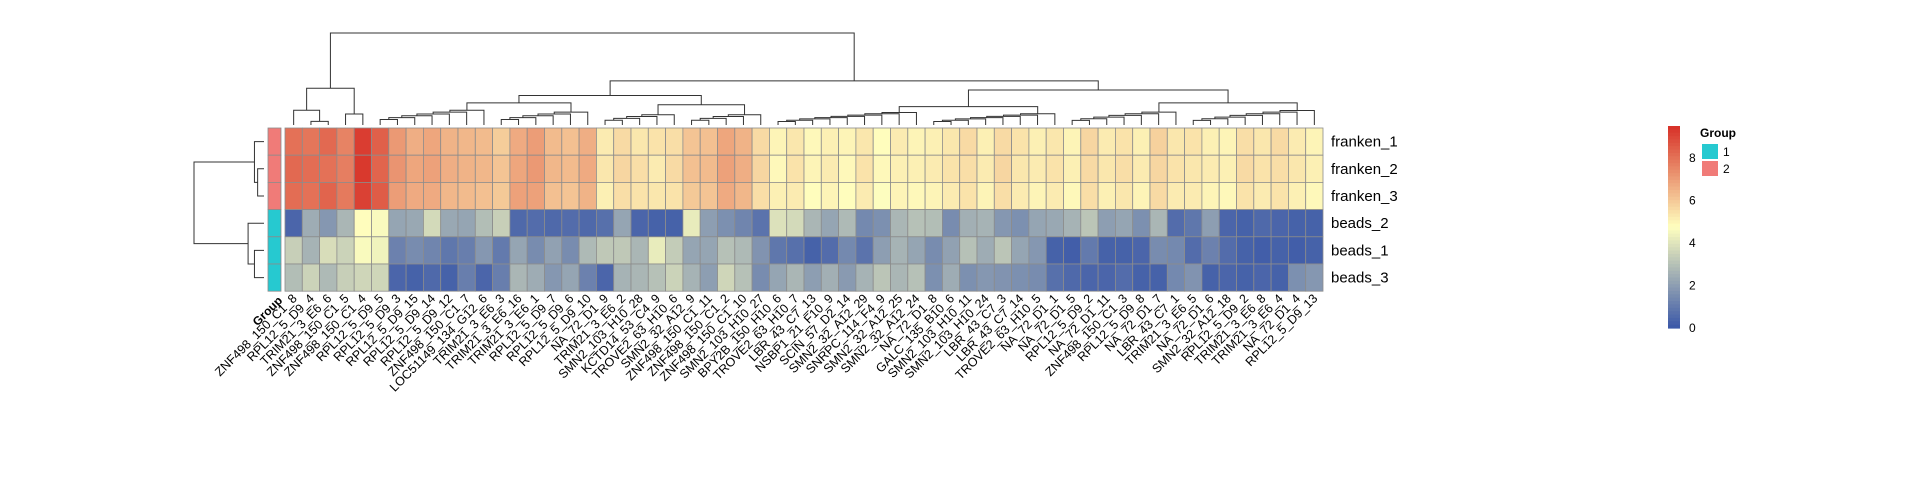  I want to click on group-legend: Group 1 2, so click(1718, 151).